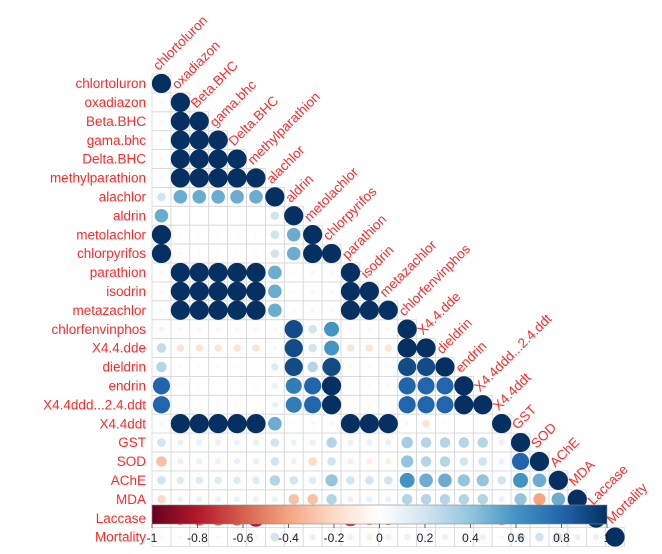  What do you see at coordinates (483, 442) in the screenshot?
I see `corr-circle-GST-X4.4ddd...2.4.ddt` at bounding box center [483, 442].